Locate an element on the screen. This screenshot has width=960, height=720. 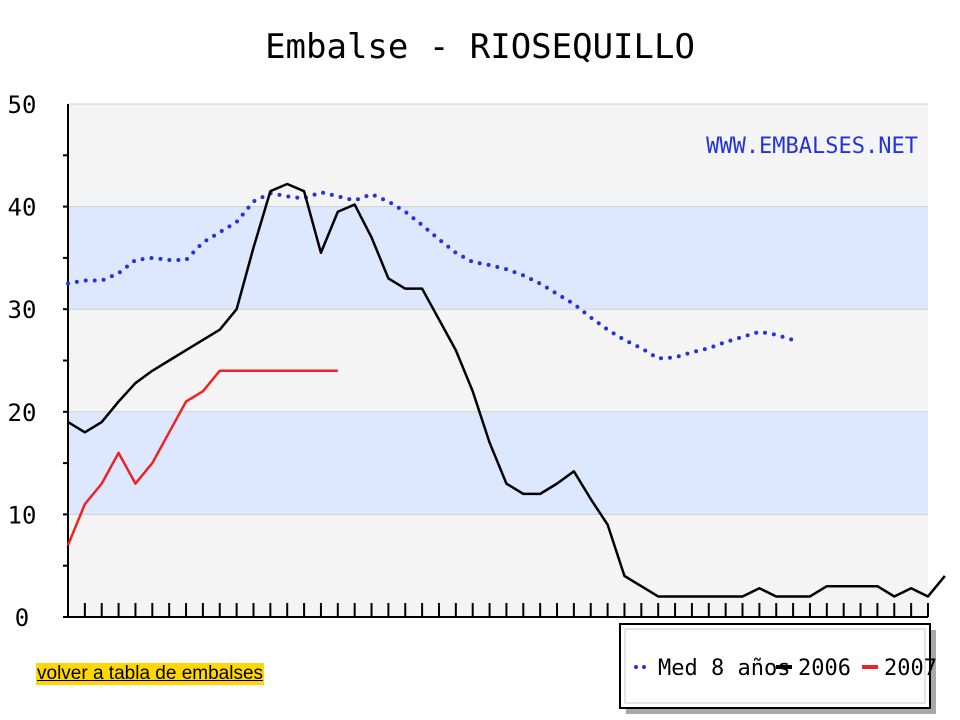
series-line is located at coordinates (202, 457).